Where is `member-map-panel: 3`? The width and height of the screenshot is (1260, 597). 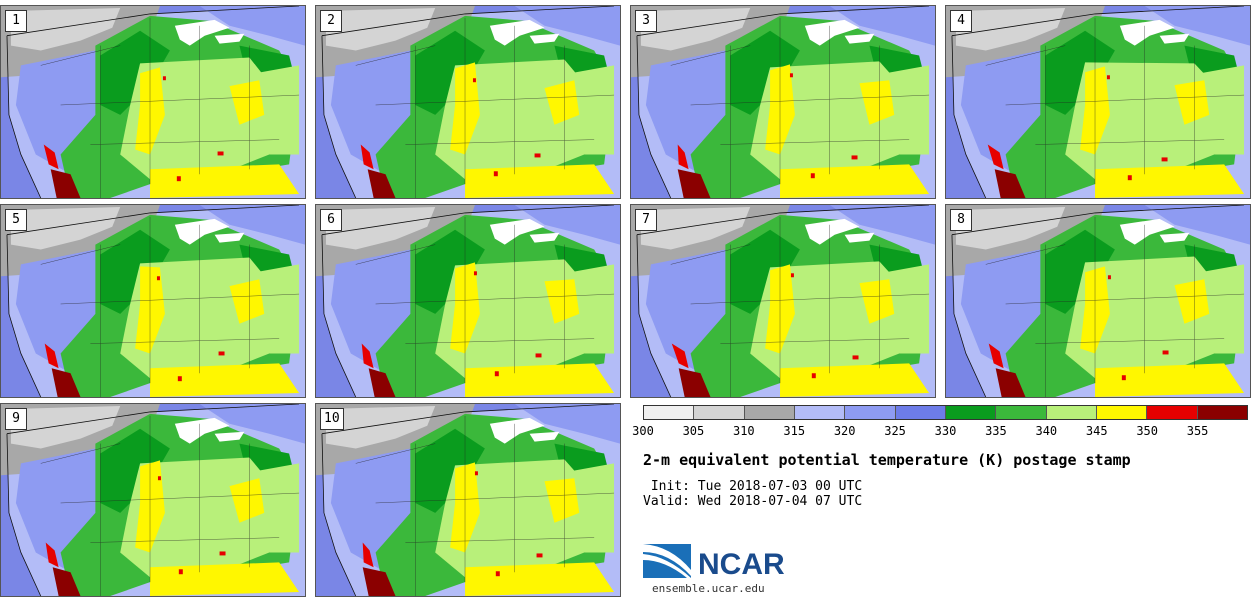 member-map-panel: 3 is located at coordinates (783, 102).